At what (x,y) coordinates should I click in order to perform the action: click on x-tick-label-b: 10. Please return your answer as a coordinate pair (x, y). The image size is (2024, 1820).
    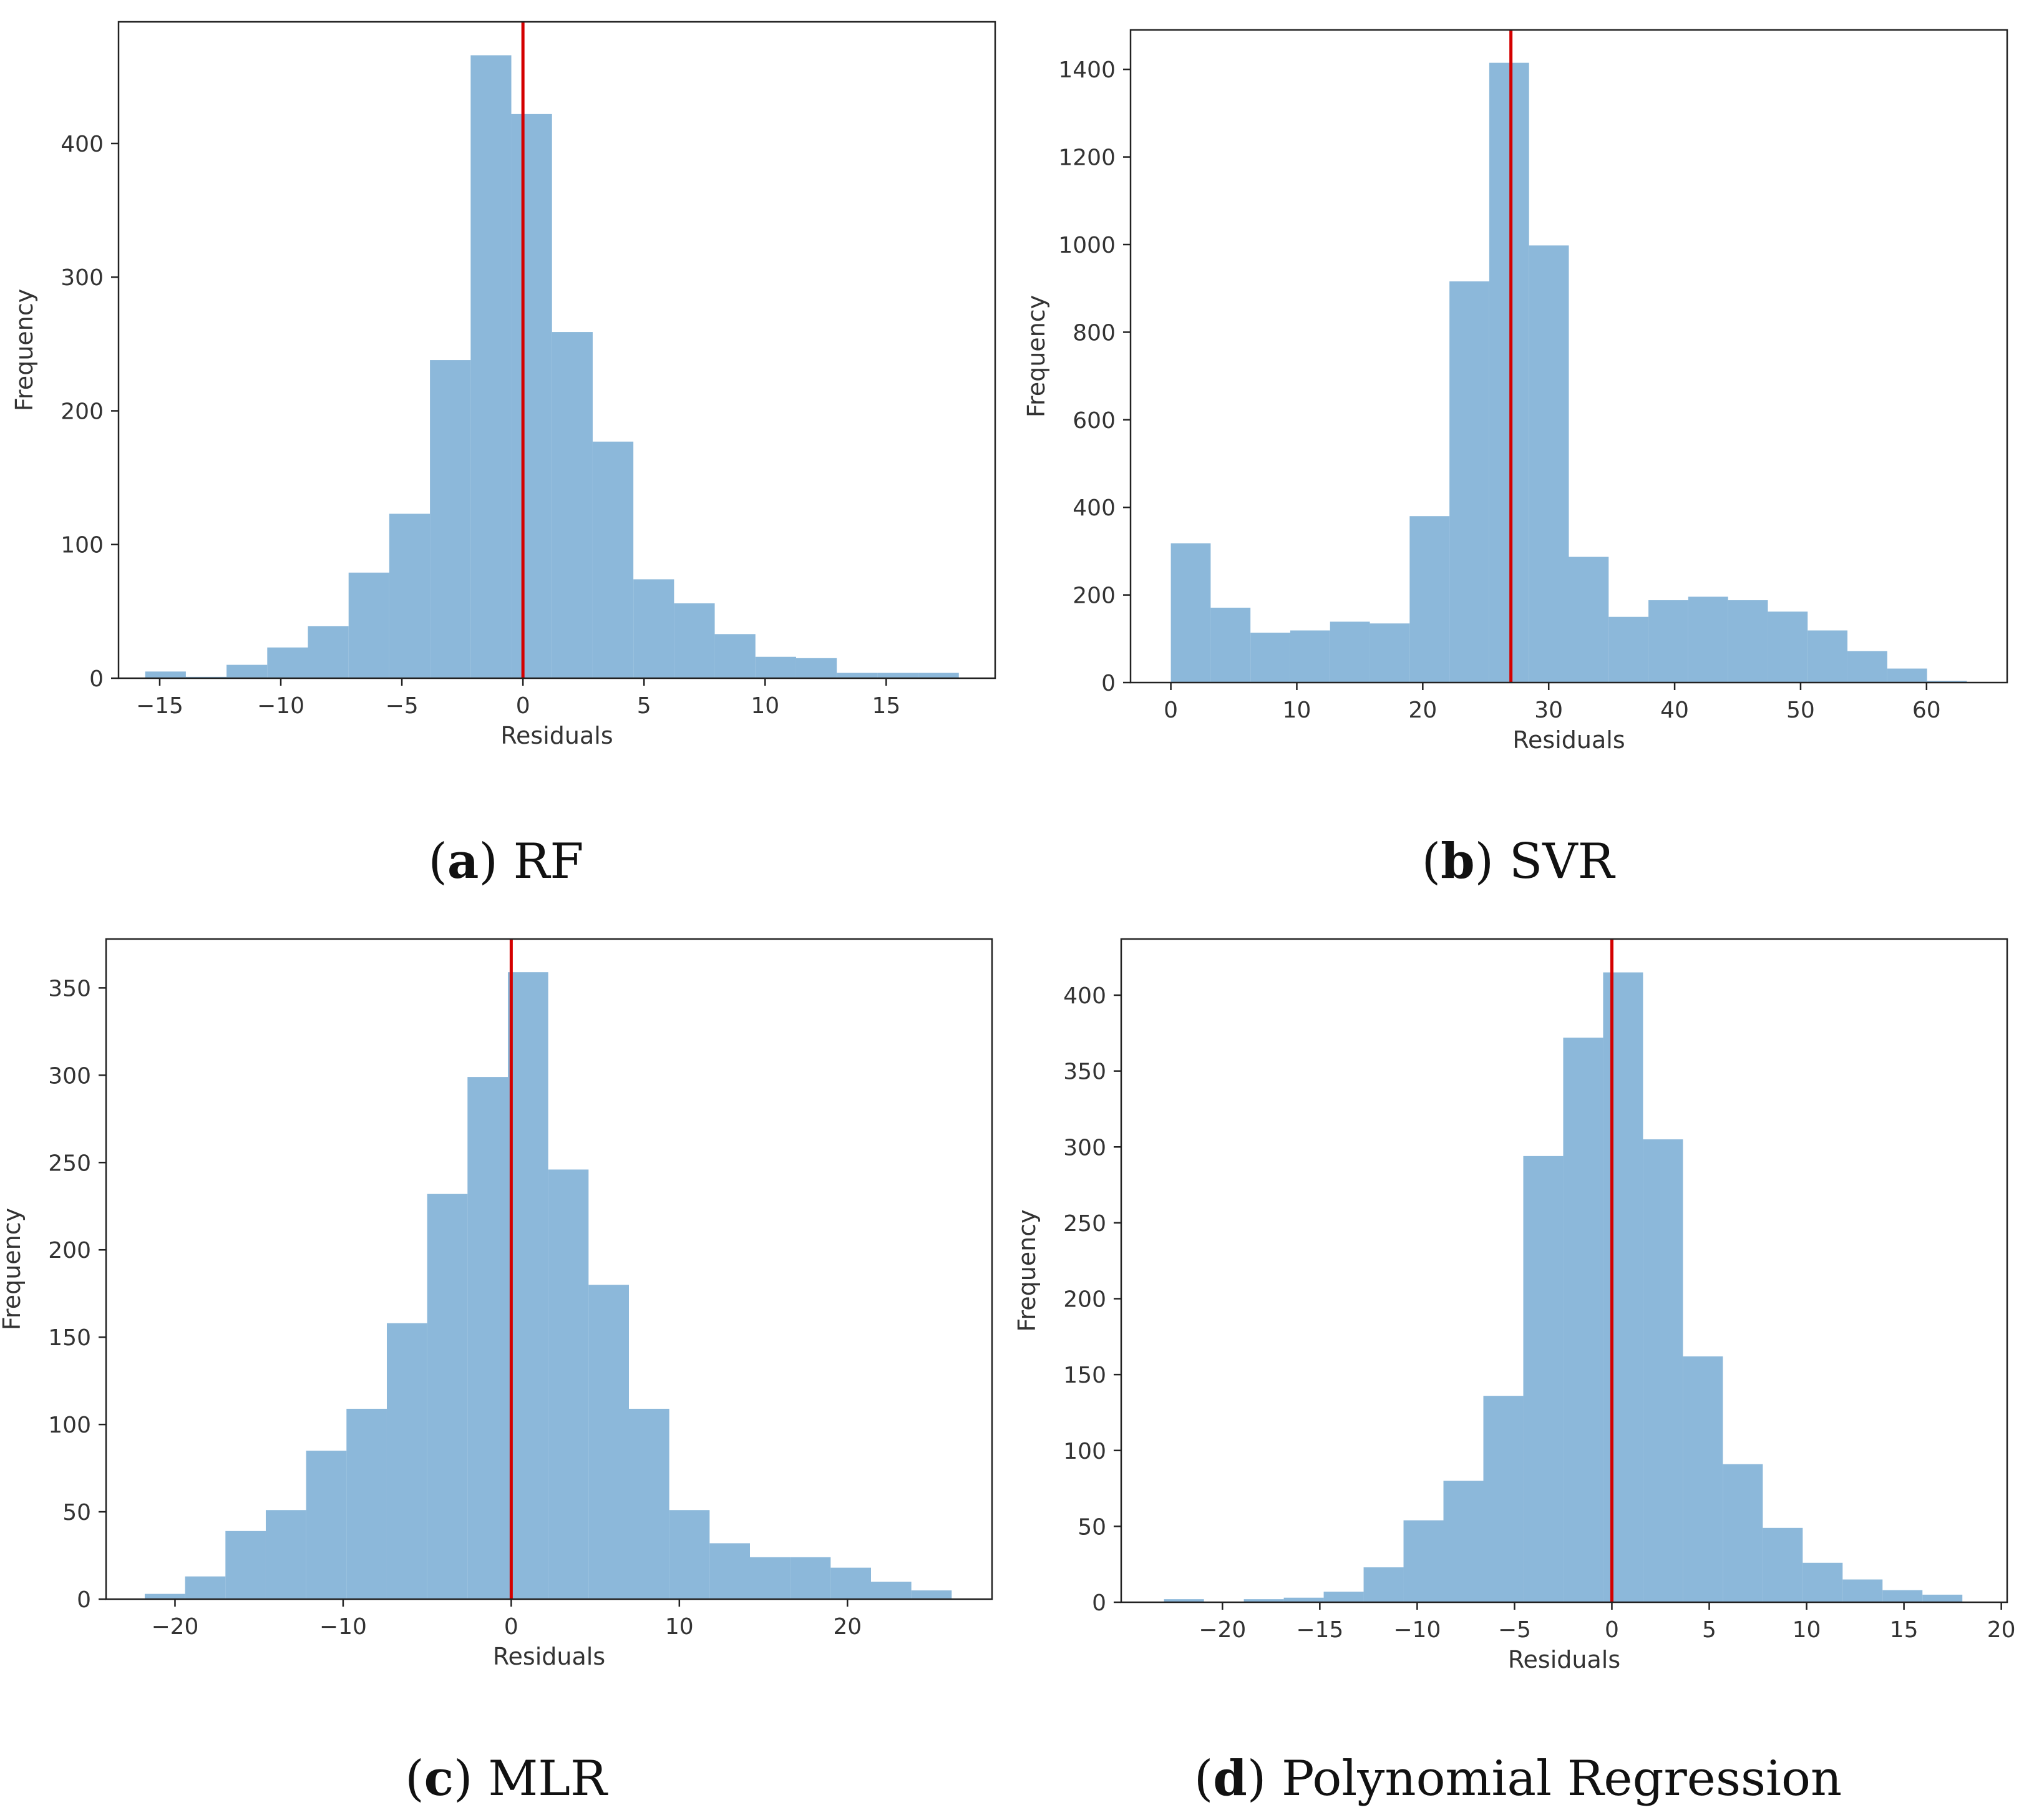
    Looking at the image, I should click on (1297, 710).